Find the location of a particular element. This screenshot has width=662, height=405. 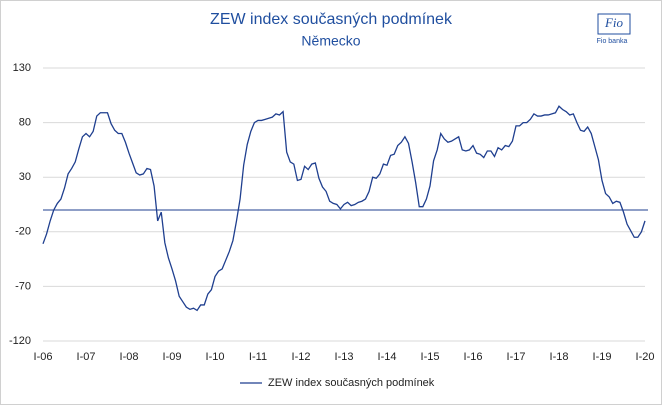

logo: Fio Fio banka is located at coordinates (614, 29).